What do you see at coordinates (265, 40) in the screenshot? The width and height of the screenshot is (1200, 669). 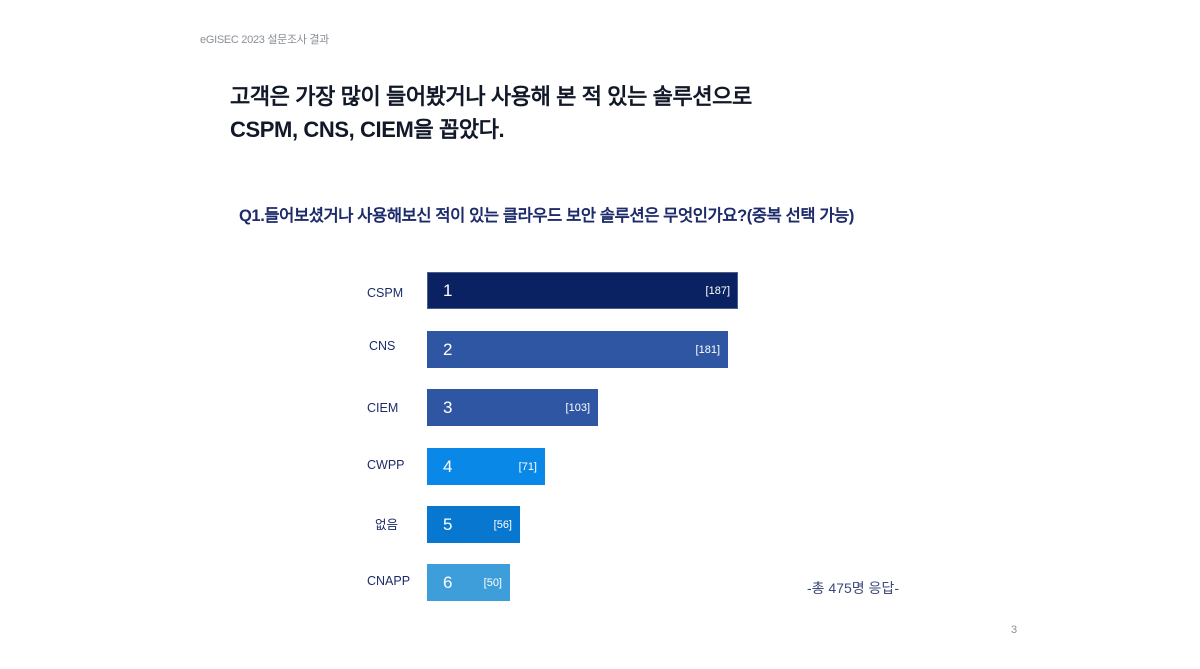 I see `report-header: eGISEC 2023 설문조사 결과` at bounding box center [265, 40].